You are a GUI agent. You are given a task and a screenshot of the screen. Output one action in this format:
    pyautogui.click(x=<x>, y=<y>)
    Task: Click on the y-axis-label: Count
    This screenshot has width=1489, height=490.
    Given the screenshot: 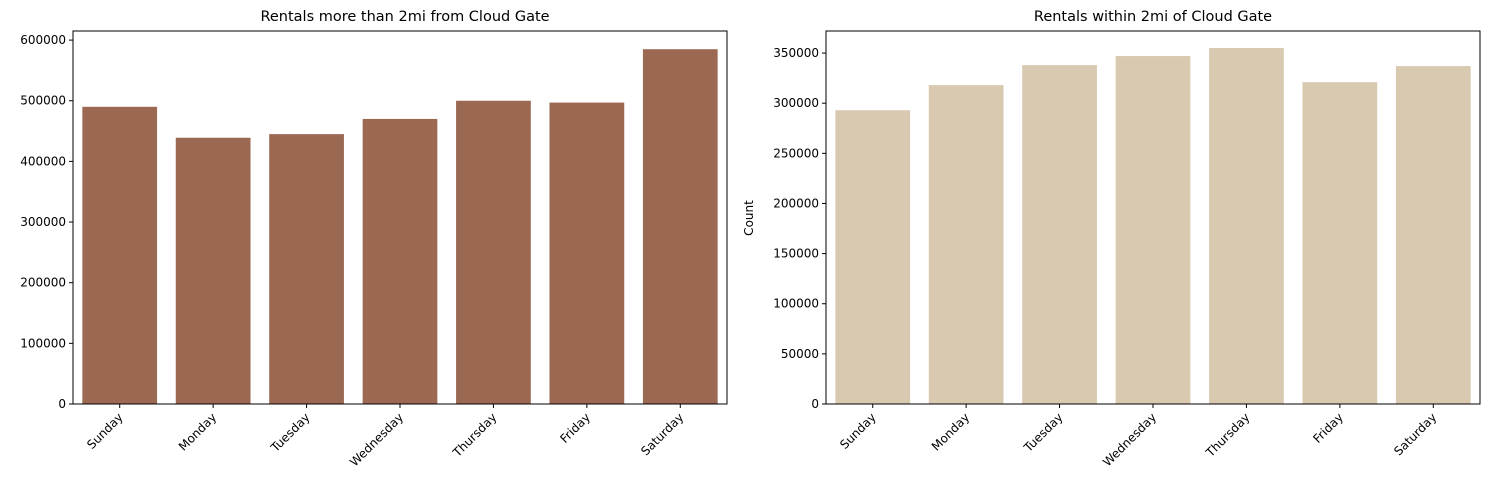 What is the action you would take?
    pyautogui.click(x=749, y=218)
    